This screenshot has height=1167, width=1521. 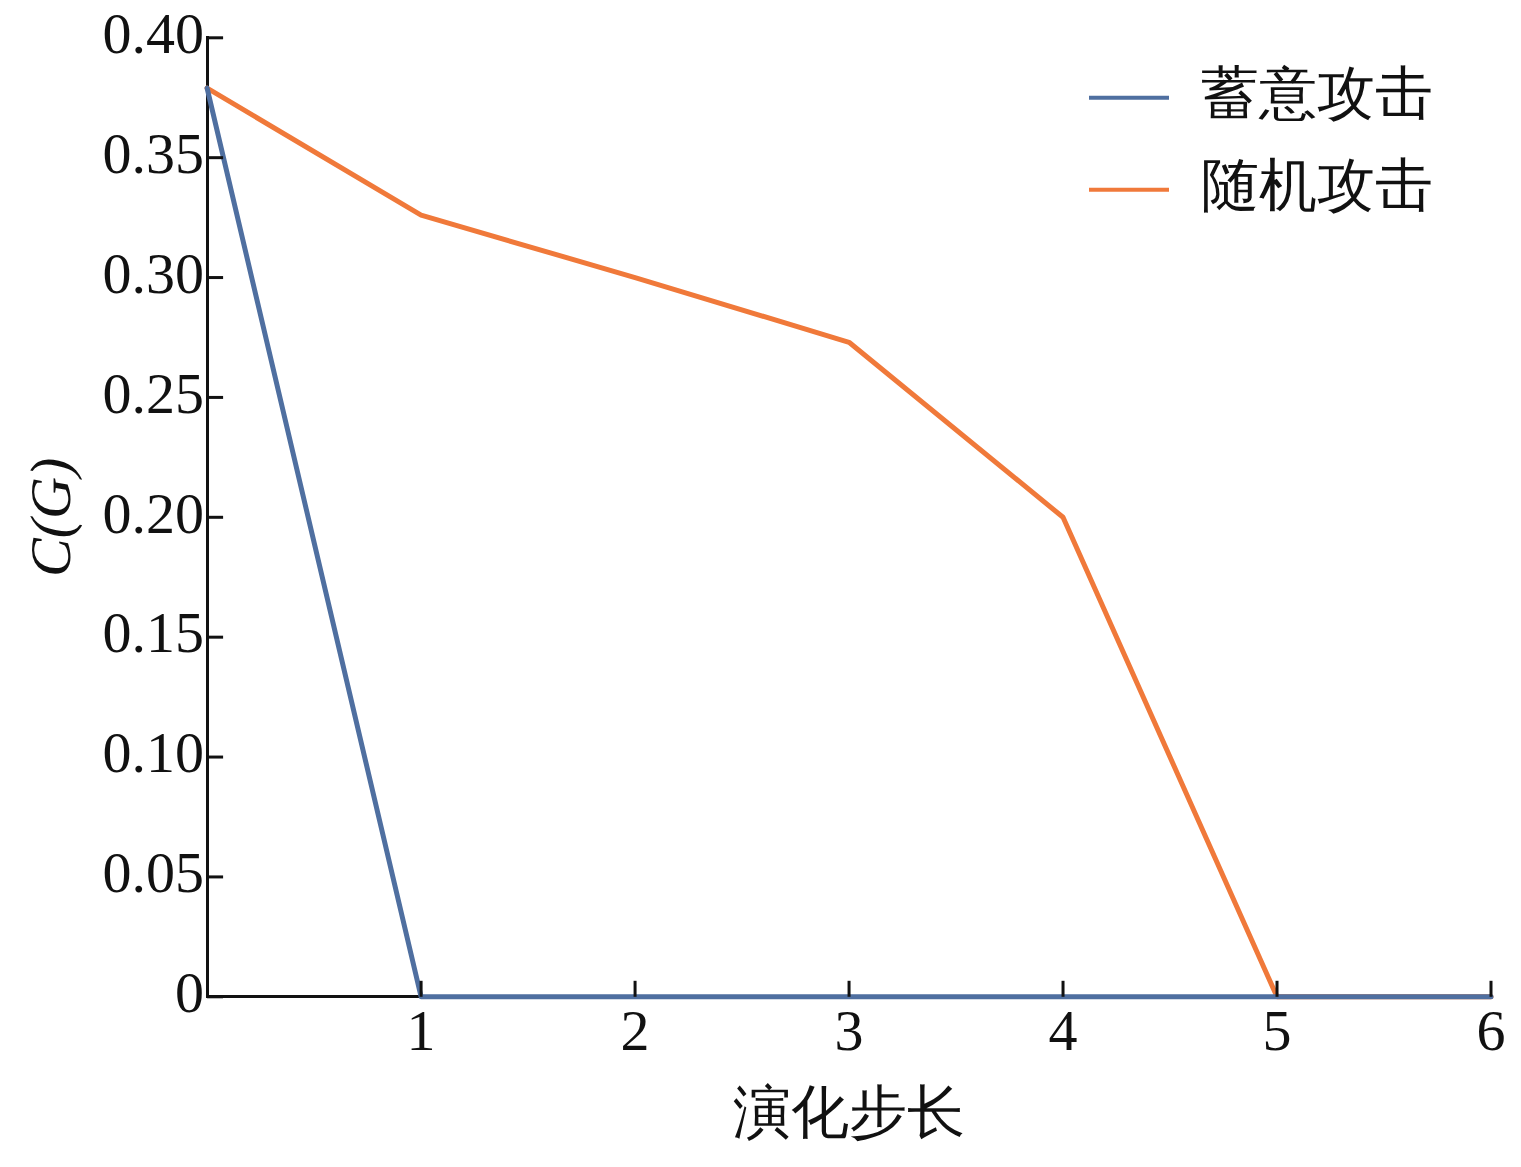 What do you see at coordinates (1491, 1030) in the screenshot?
I see `x-tick-label: 6` at bounding box center [1491, 1030].